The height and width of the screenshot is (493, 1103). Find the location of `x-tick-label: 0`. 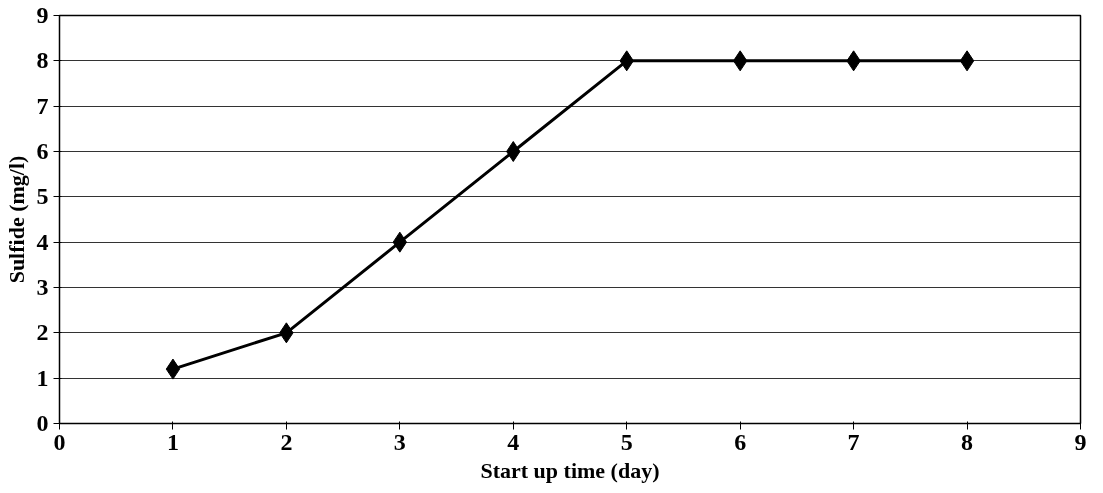

x-tick-label: 0 is located at coordinates (59, 441).